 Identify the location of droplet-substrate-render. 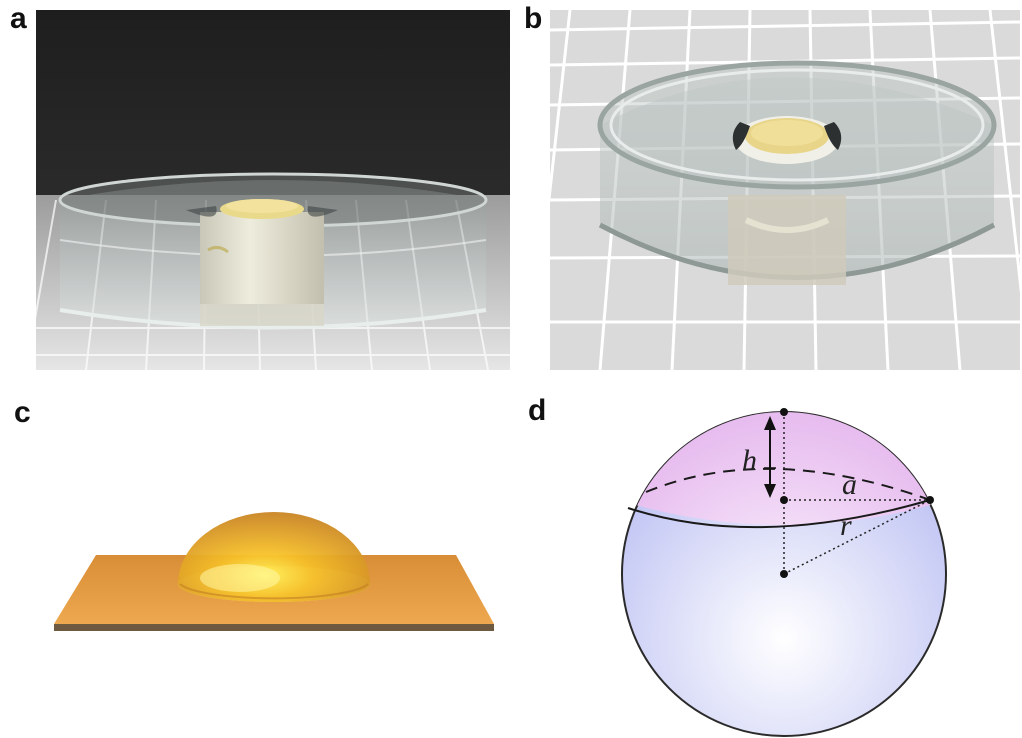
(274, 571).